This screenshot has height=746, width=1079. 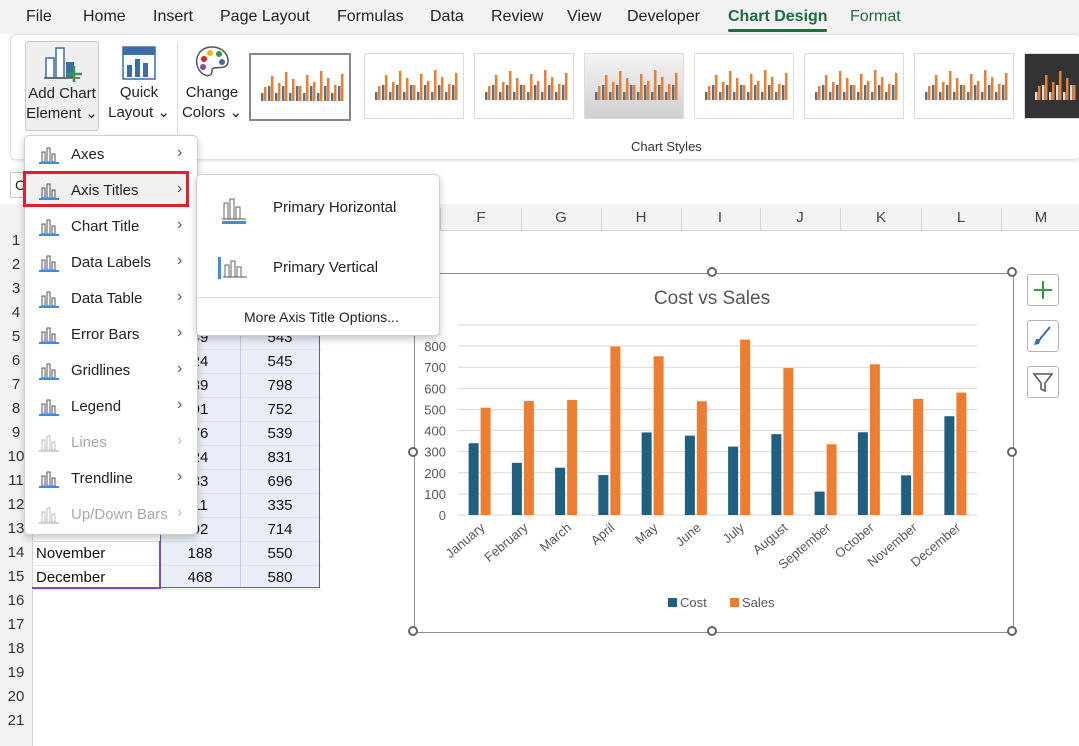 What do you see at coordinates (265, 16) in the screenshot?
I see `tab-page-layout: Page Layout` at bounding box center [265, 16].